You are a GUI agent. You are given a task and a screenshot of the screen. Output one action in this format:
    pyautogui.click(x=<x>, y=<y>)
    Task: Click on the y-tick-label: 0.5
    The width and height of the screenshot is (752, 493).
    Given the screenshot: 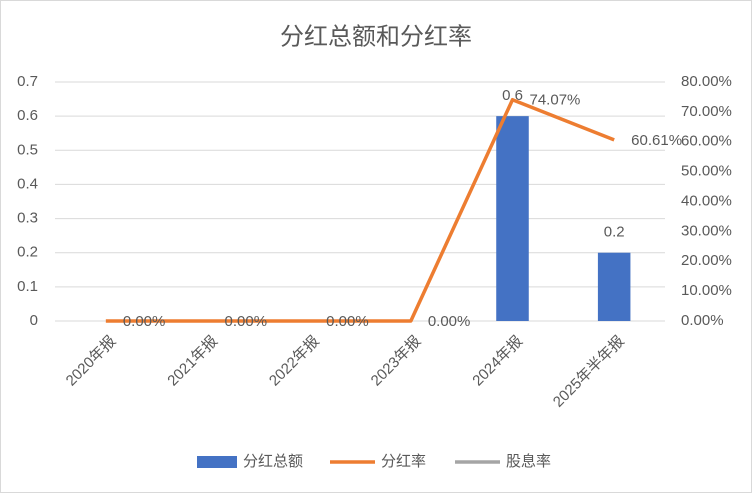 What is the action you would take?
    pyautogui.click(x=27, y=149)
    